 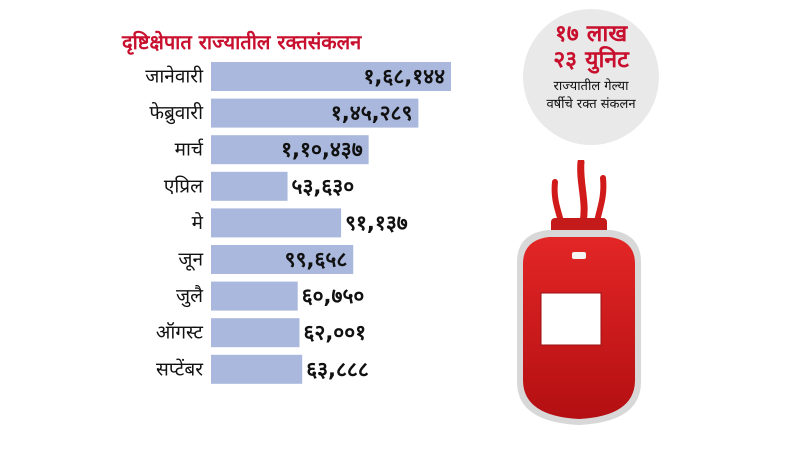 What do you see at coordinates (376, 223) in the screenshot?
I see `value-label: ९१,१३७` at bounding box center [376, 223].